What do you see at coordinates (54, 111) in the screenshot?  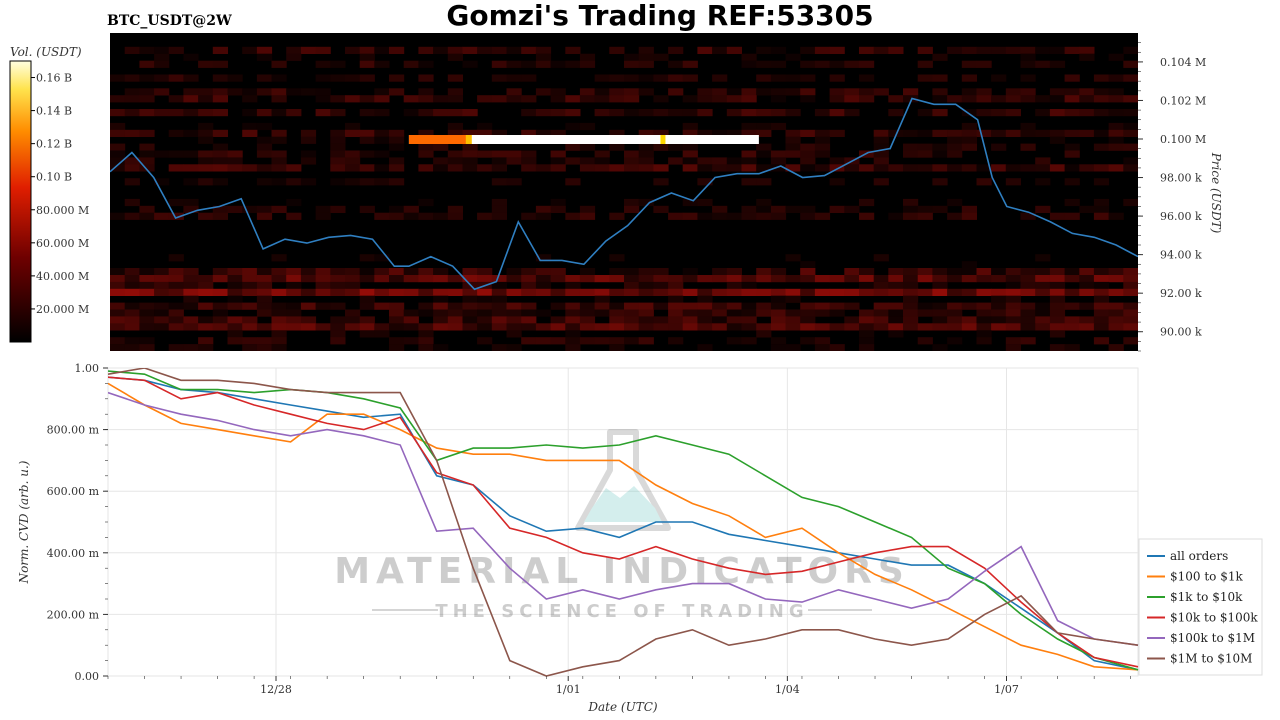 I see `colorbar-tick-label: 0.14 B` at bounding box center [54, 111].